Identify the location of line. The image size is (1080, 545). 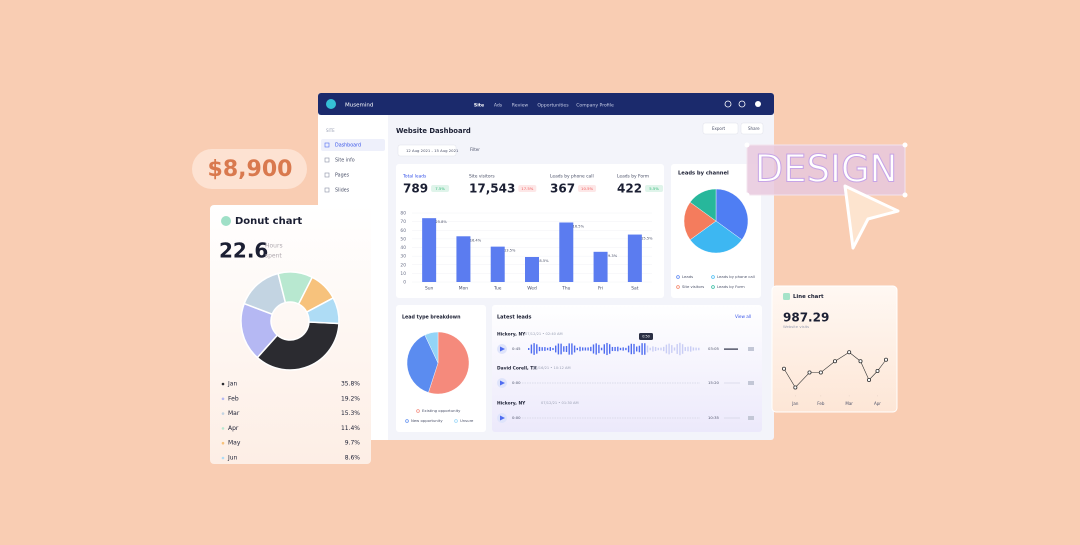
(835, 369).